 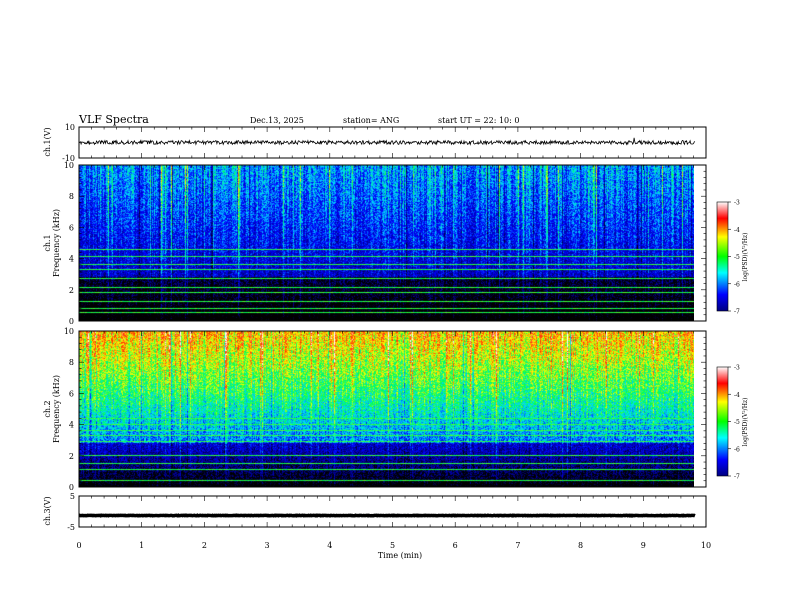 I want to click on x-tick-label: 7, so click(x=517, y=545).